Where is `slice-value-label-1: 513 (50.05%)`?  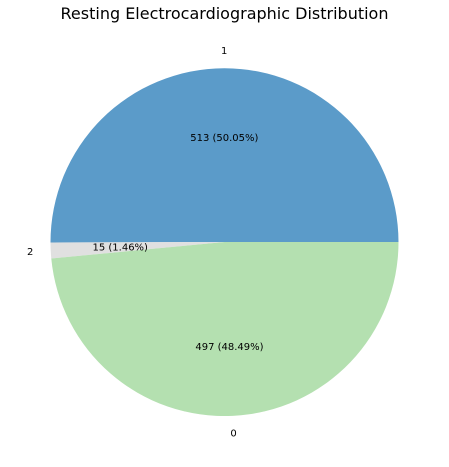 slice-value-label-1: 513 (50.05%) is located at coordinates (224, 138).